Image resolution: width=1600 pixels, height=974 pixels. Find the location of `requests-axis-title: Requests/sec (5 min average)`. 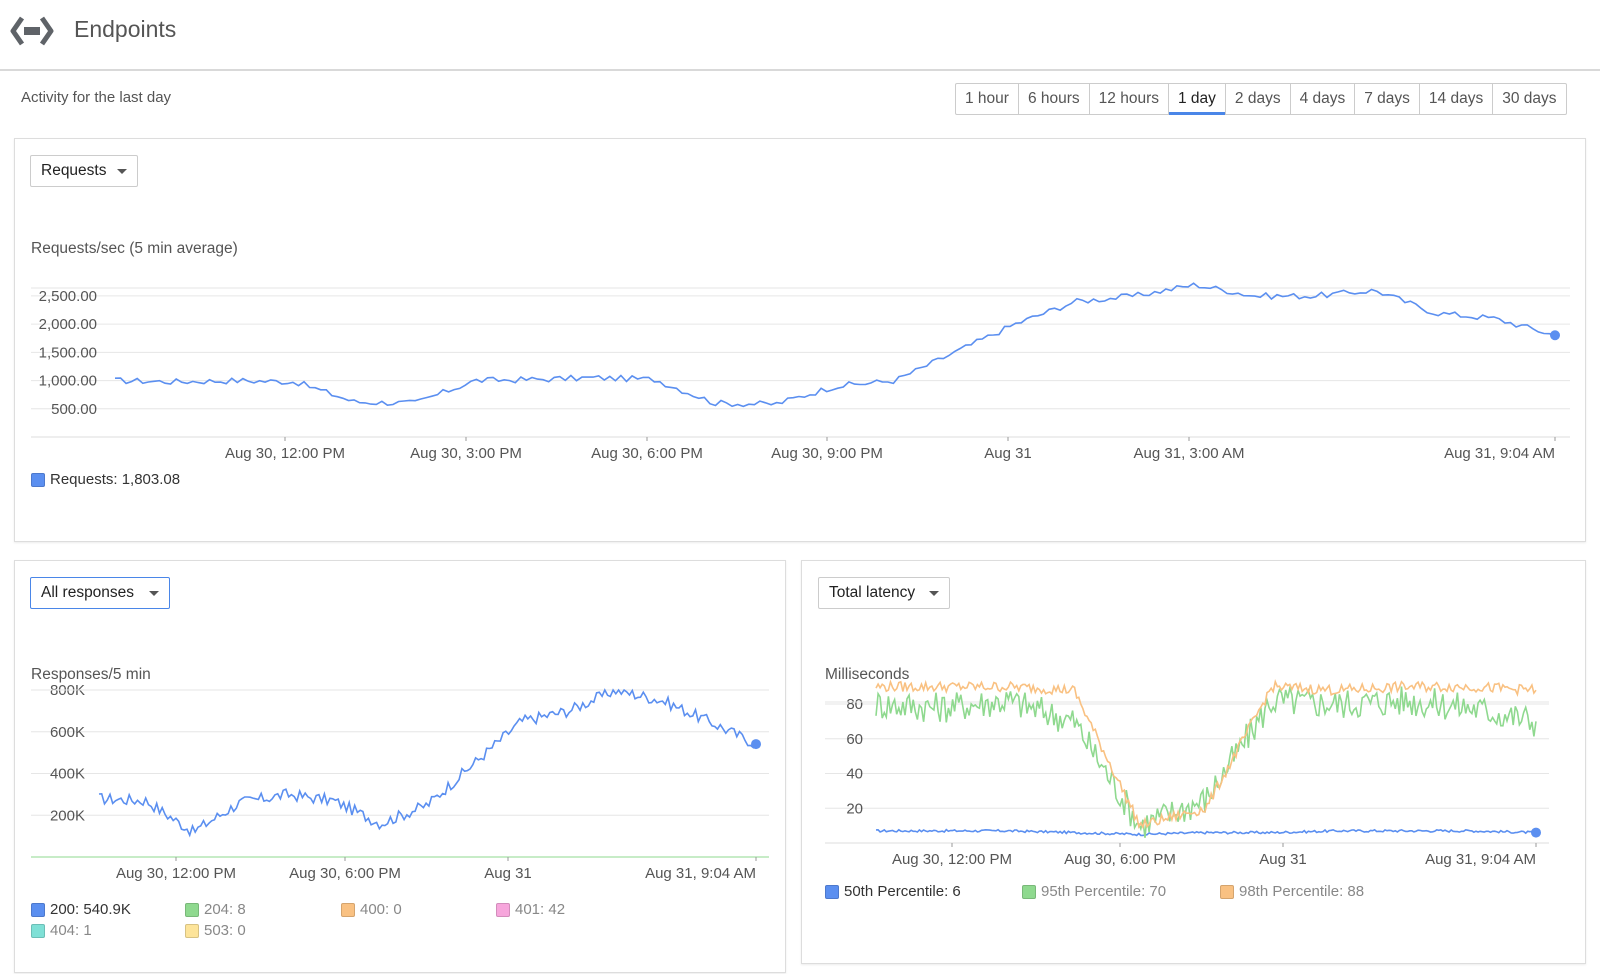

requests-axis-title: Requests/sec (5 min average) is located at coordinates (134, 248).